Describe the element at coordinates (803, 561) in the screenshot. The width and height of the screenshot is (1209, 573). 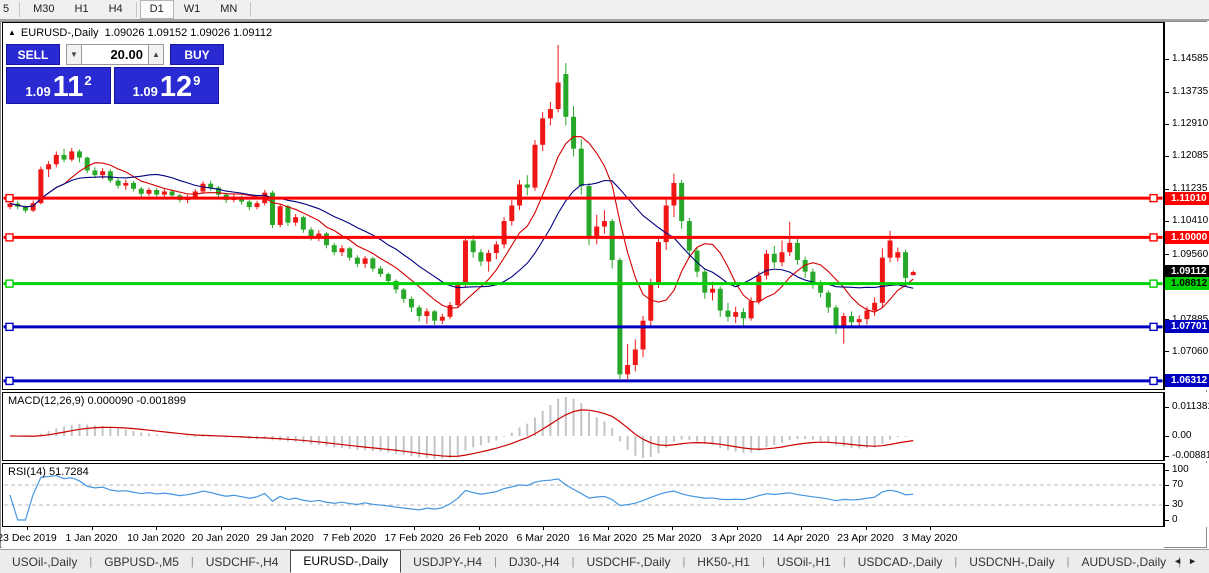
I see `tab-USOil-H1: USOil-,H1` at that location.